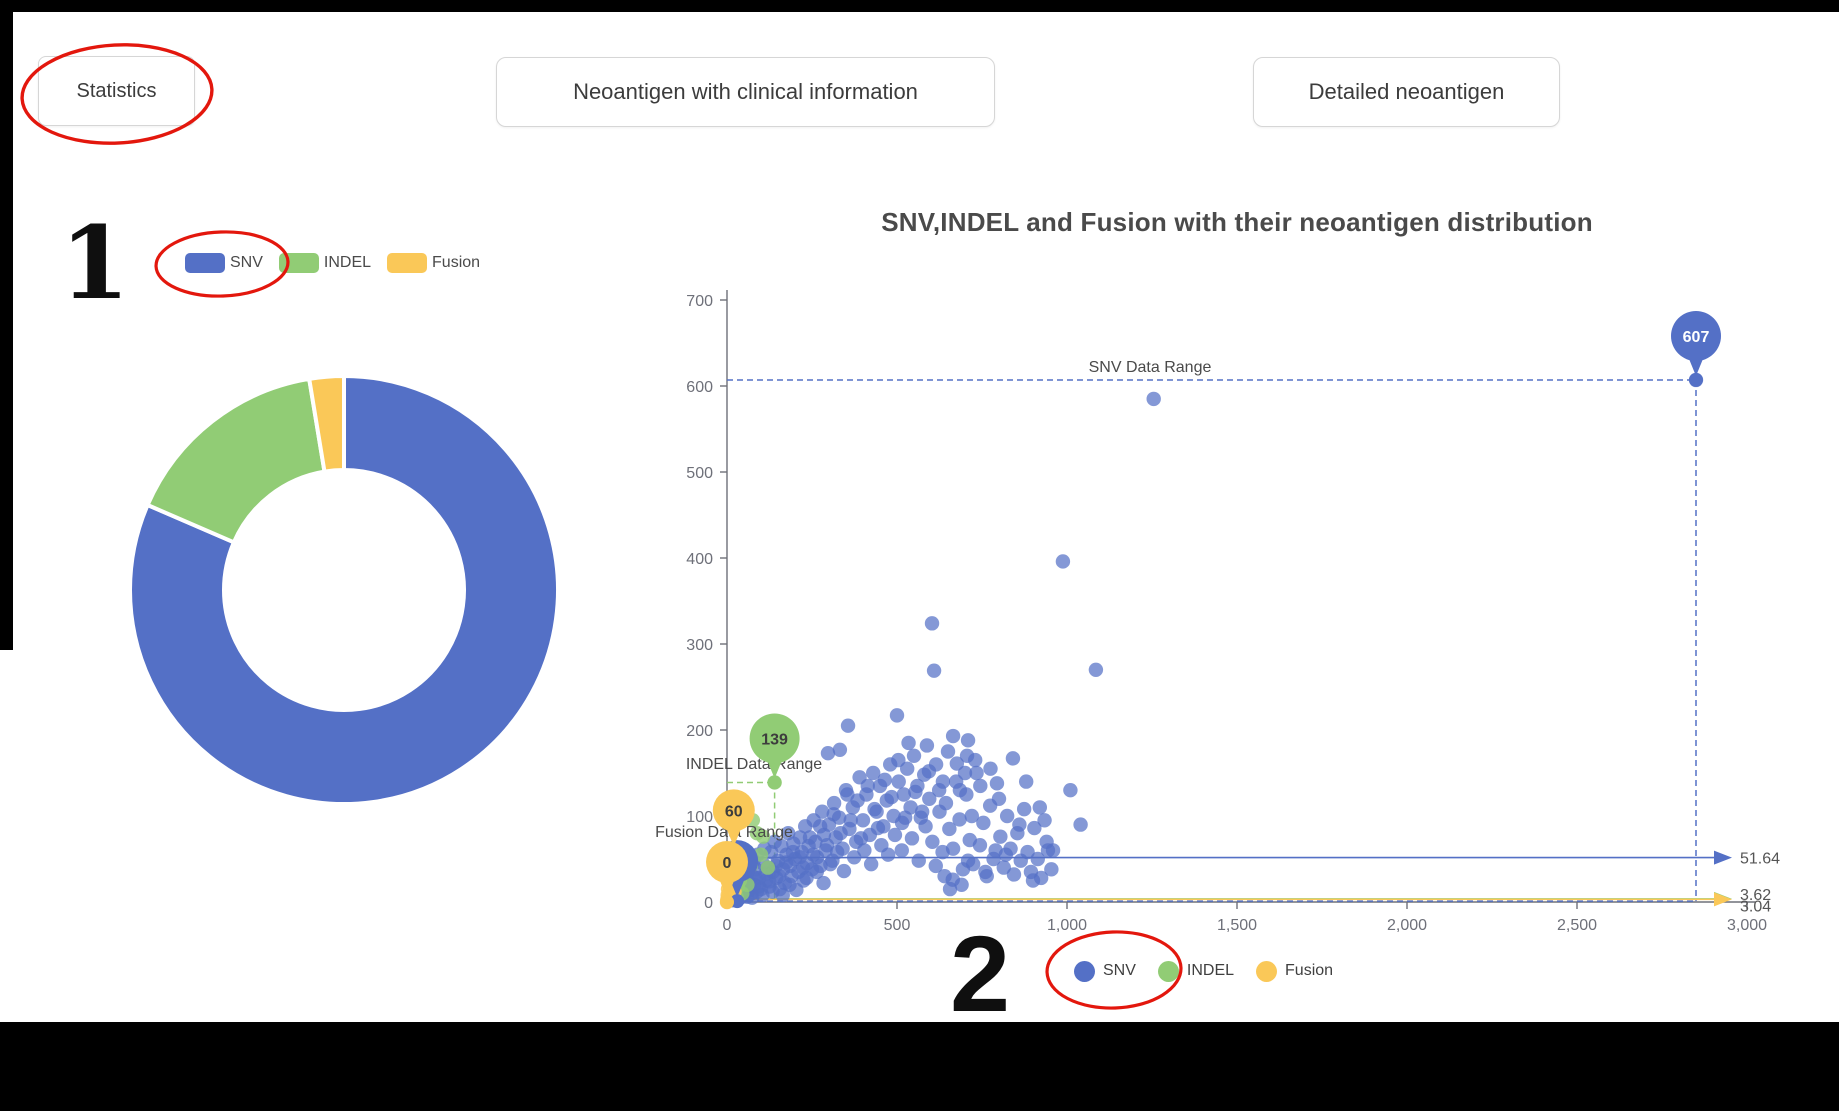 This screenshot has height=1111, width=1839. What do you see at coordinates (980, 973) in the screenshot?
I see `annotation-number-2: 2` at bounding box center [980, 973].